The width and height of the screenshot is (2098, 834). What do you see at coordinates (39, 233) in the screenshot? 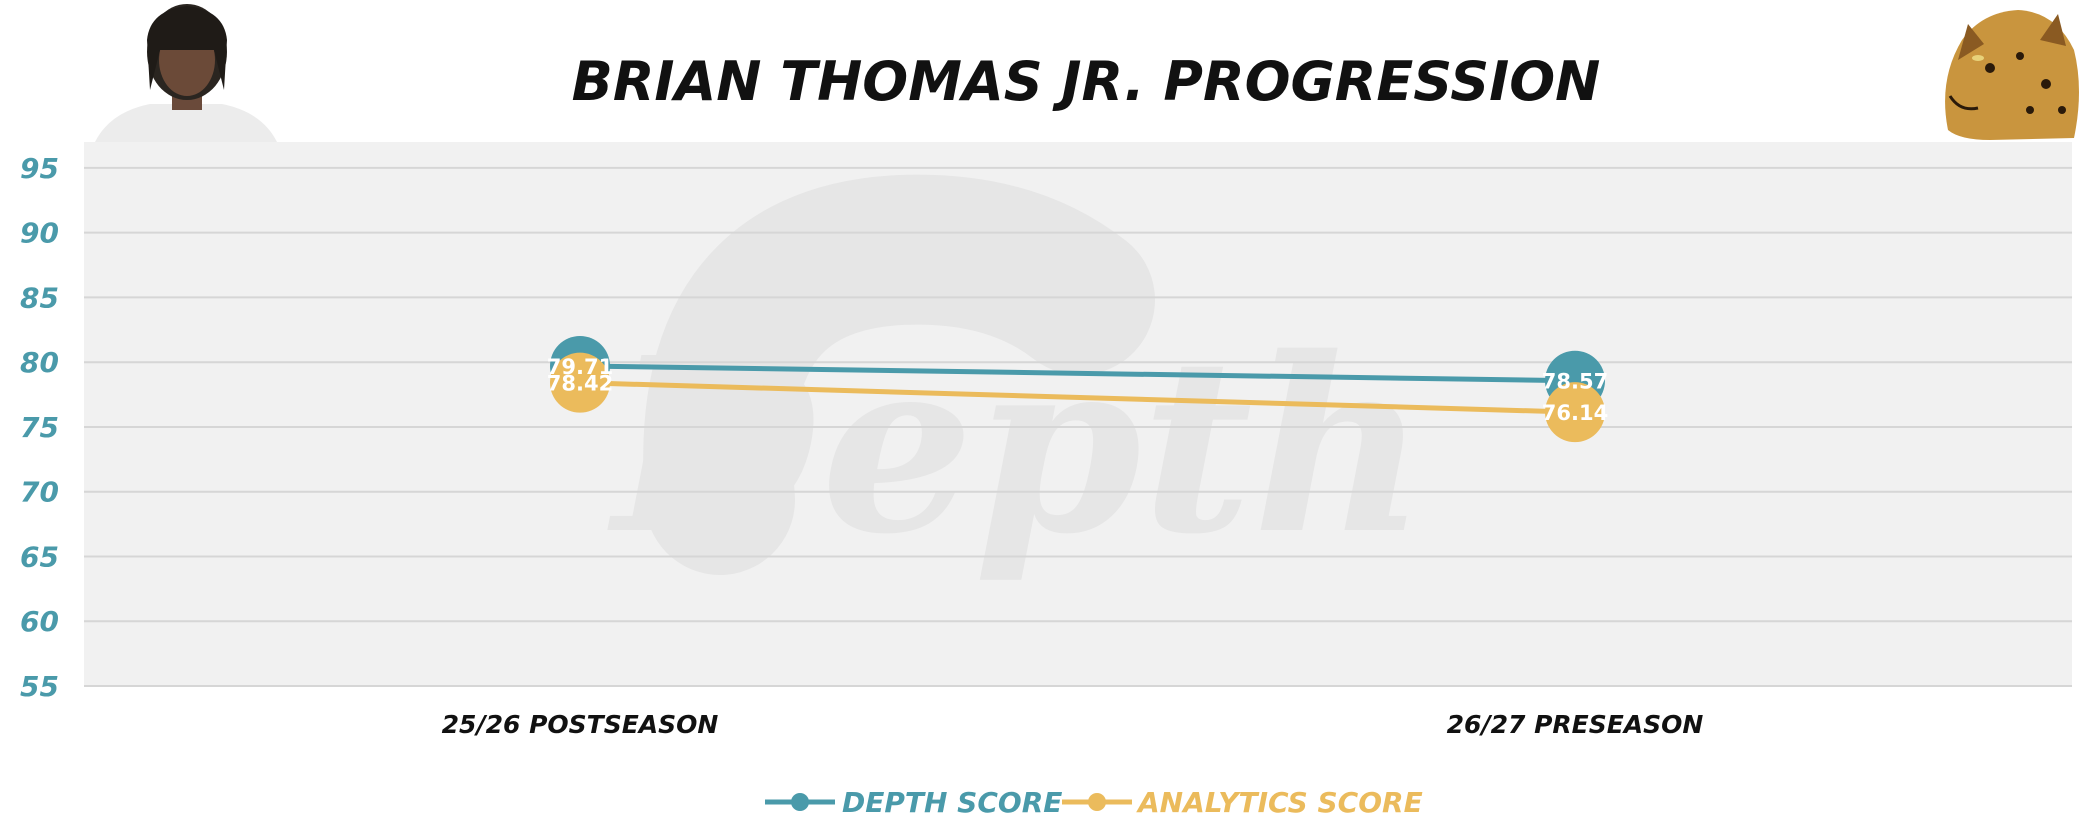
I see `y-tick-label: 90` at bounding box center [39, 233].